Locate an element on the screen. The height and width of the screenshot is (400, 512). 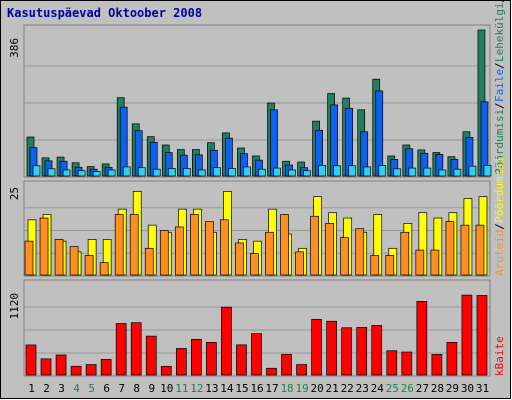
x-tick-label-12: 12 is located at coordinates (196, 388).